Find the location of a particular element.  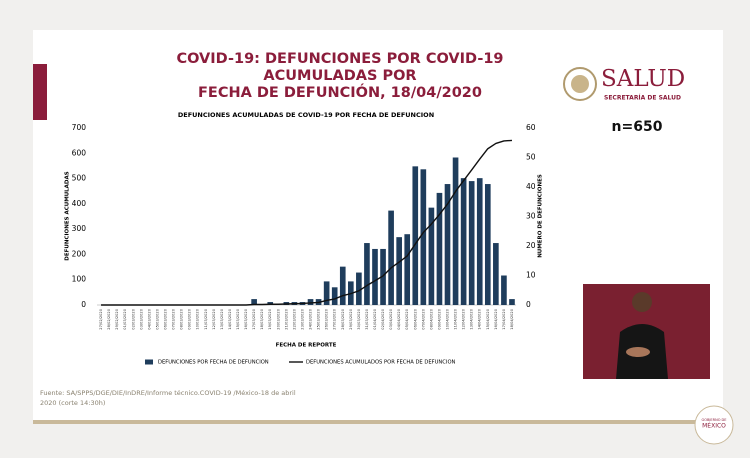

x-tick-label: 11/03/2020 is located at coordinates (206, 318).